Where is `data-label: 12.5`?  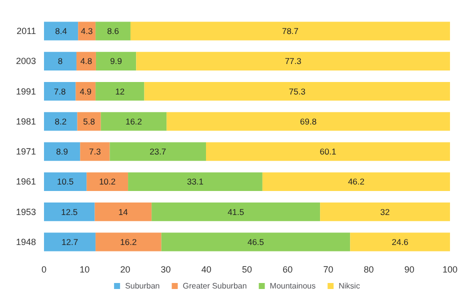
data-label: 12.5 is located at coordinates (69, 211).